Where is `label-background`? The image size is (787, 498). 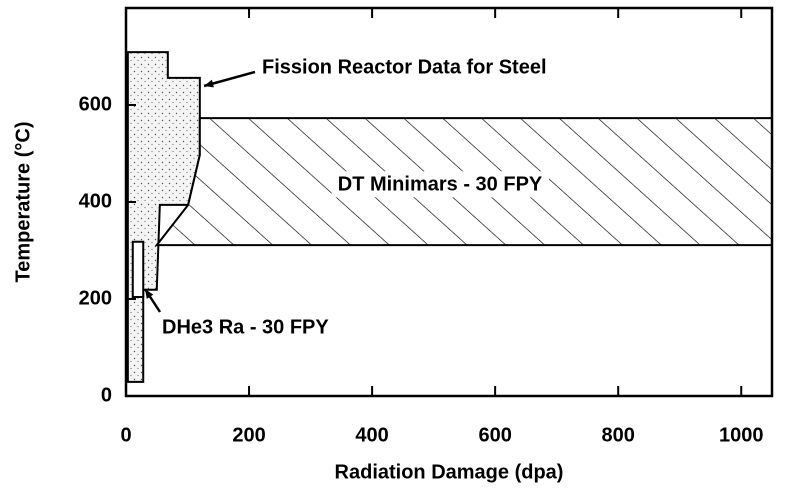 label-background is located at coordinates (440, 184).